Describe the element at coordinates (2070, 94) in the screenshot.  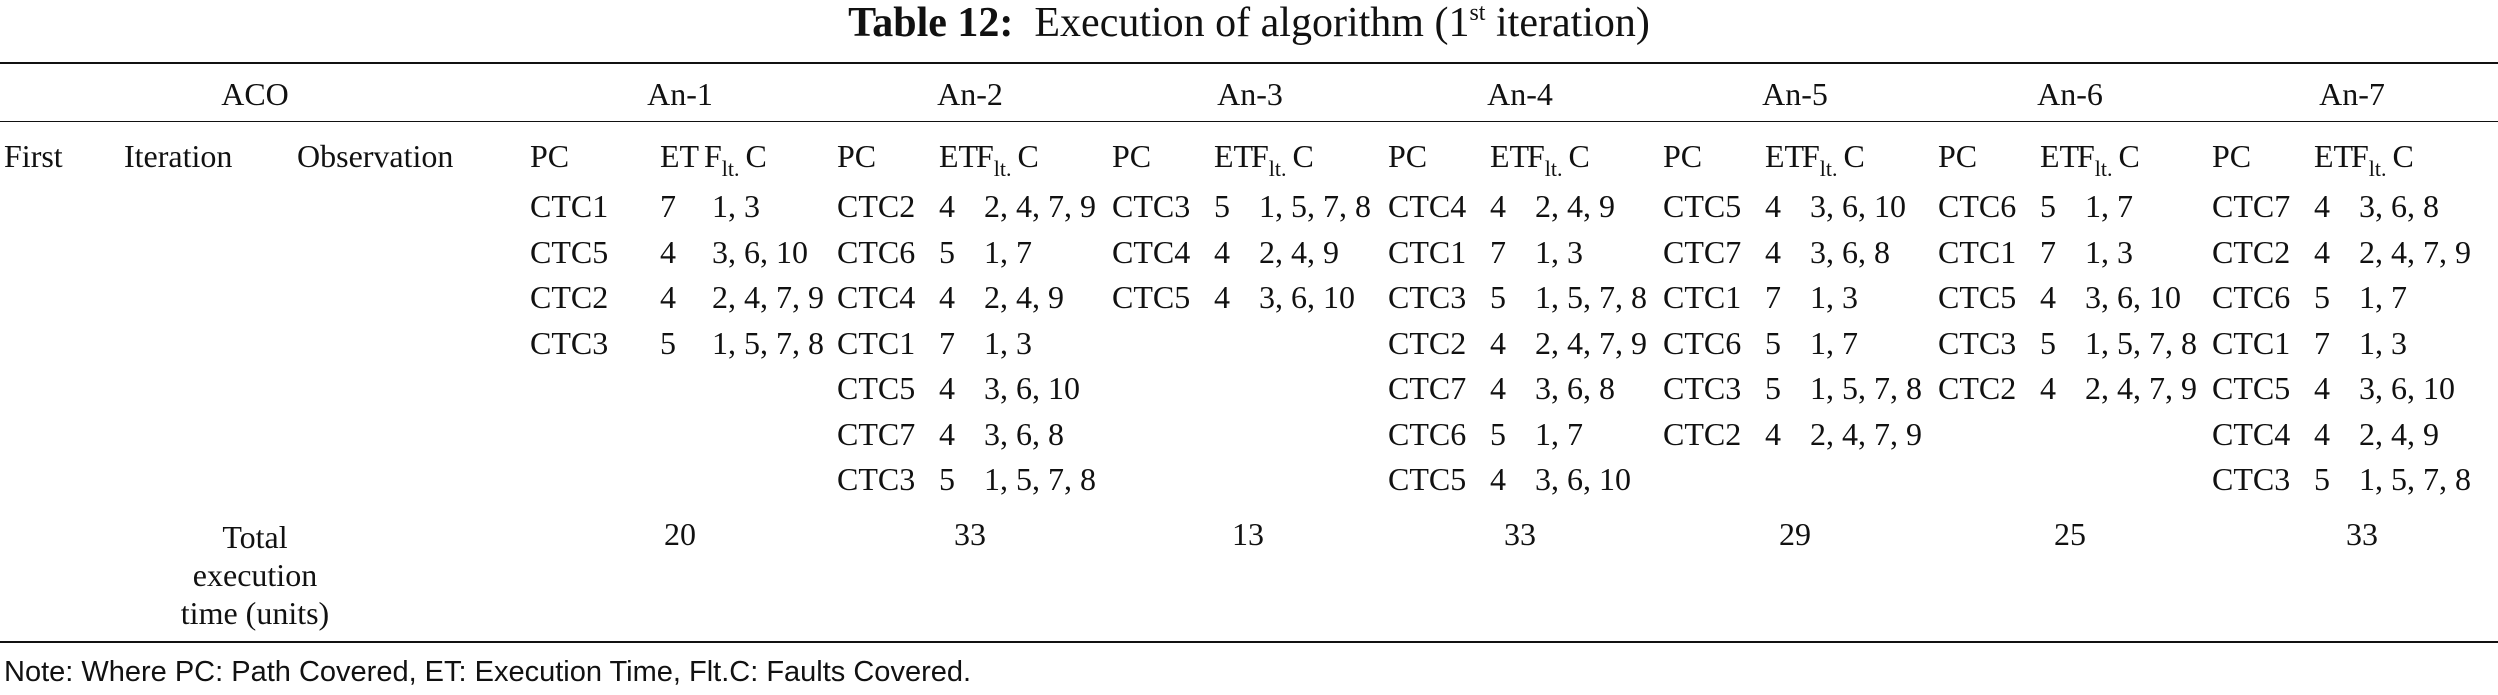
I see `ant-header: An-6` at that location.